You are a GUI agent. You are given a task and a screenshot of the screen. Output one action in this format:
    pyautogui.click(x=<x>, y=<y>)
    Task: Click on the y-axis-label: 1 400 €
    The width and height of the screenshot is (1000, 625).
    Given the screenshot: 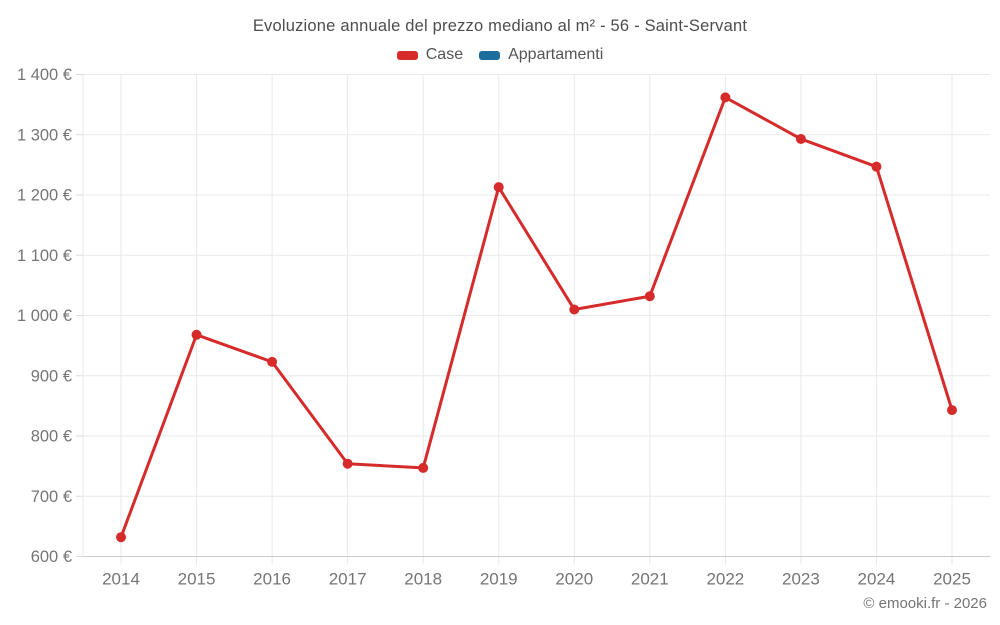 What is the action you would take?
    pyautogui.click(x=44, y=75)
    